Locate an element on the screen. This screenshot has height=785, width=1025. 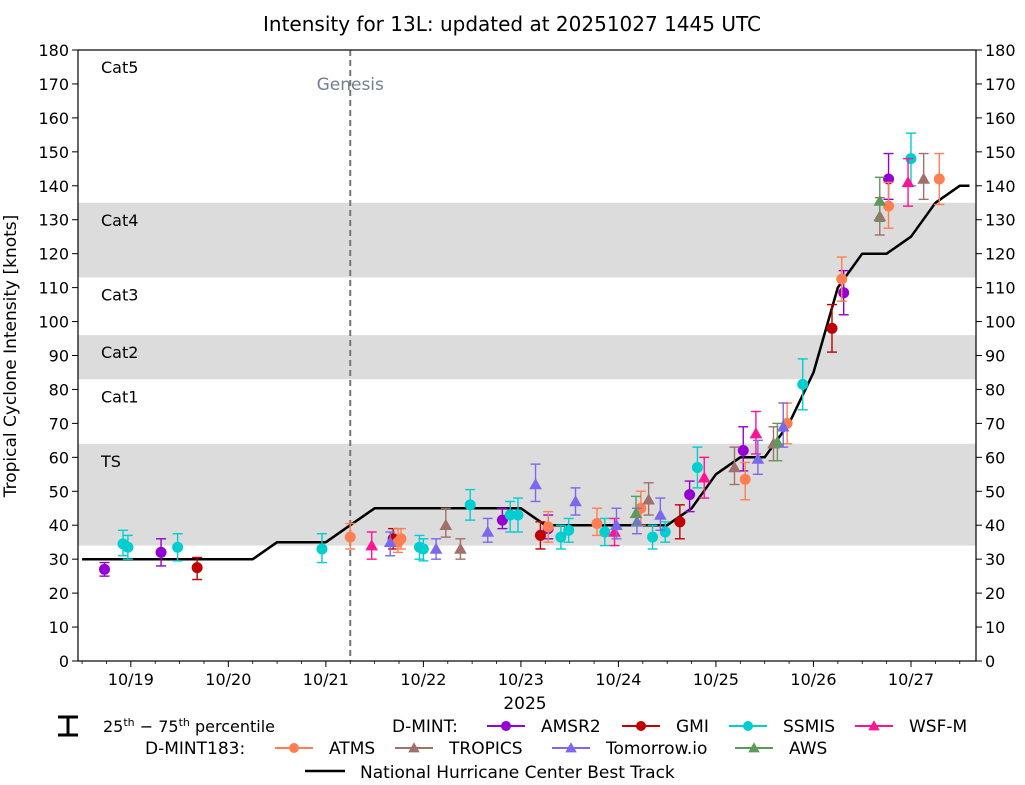
y-tick-label-left: 40 is located at coordinates (59, 525).